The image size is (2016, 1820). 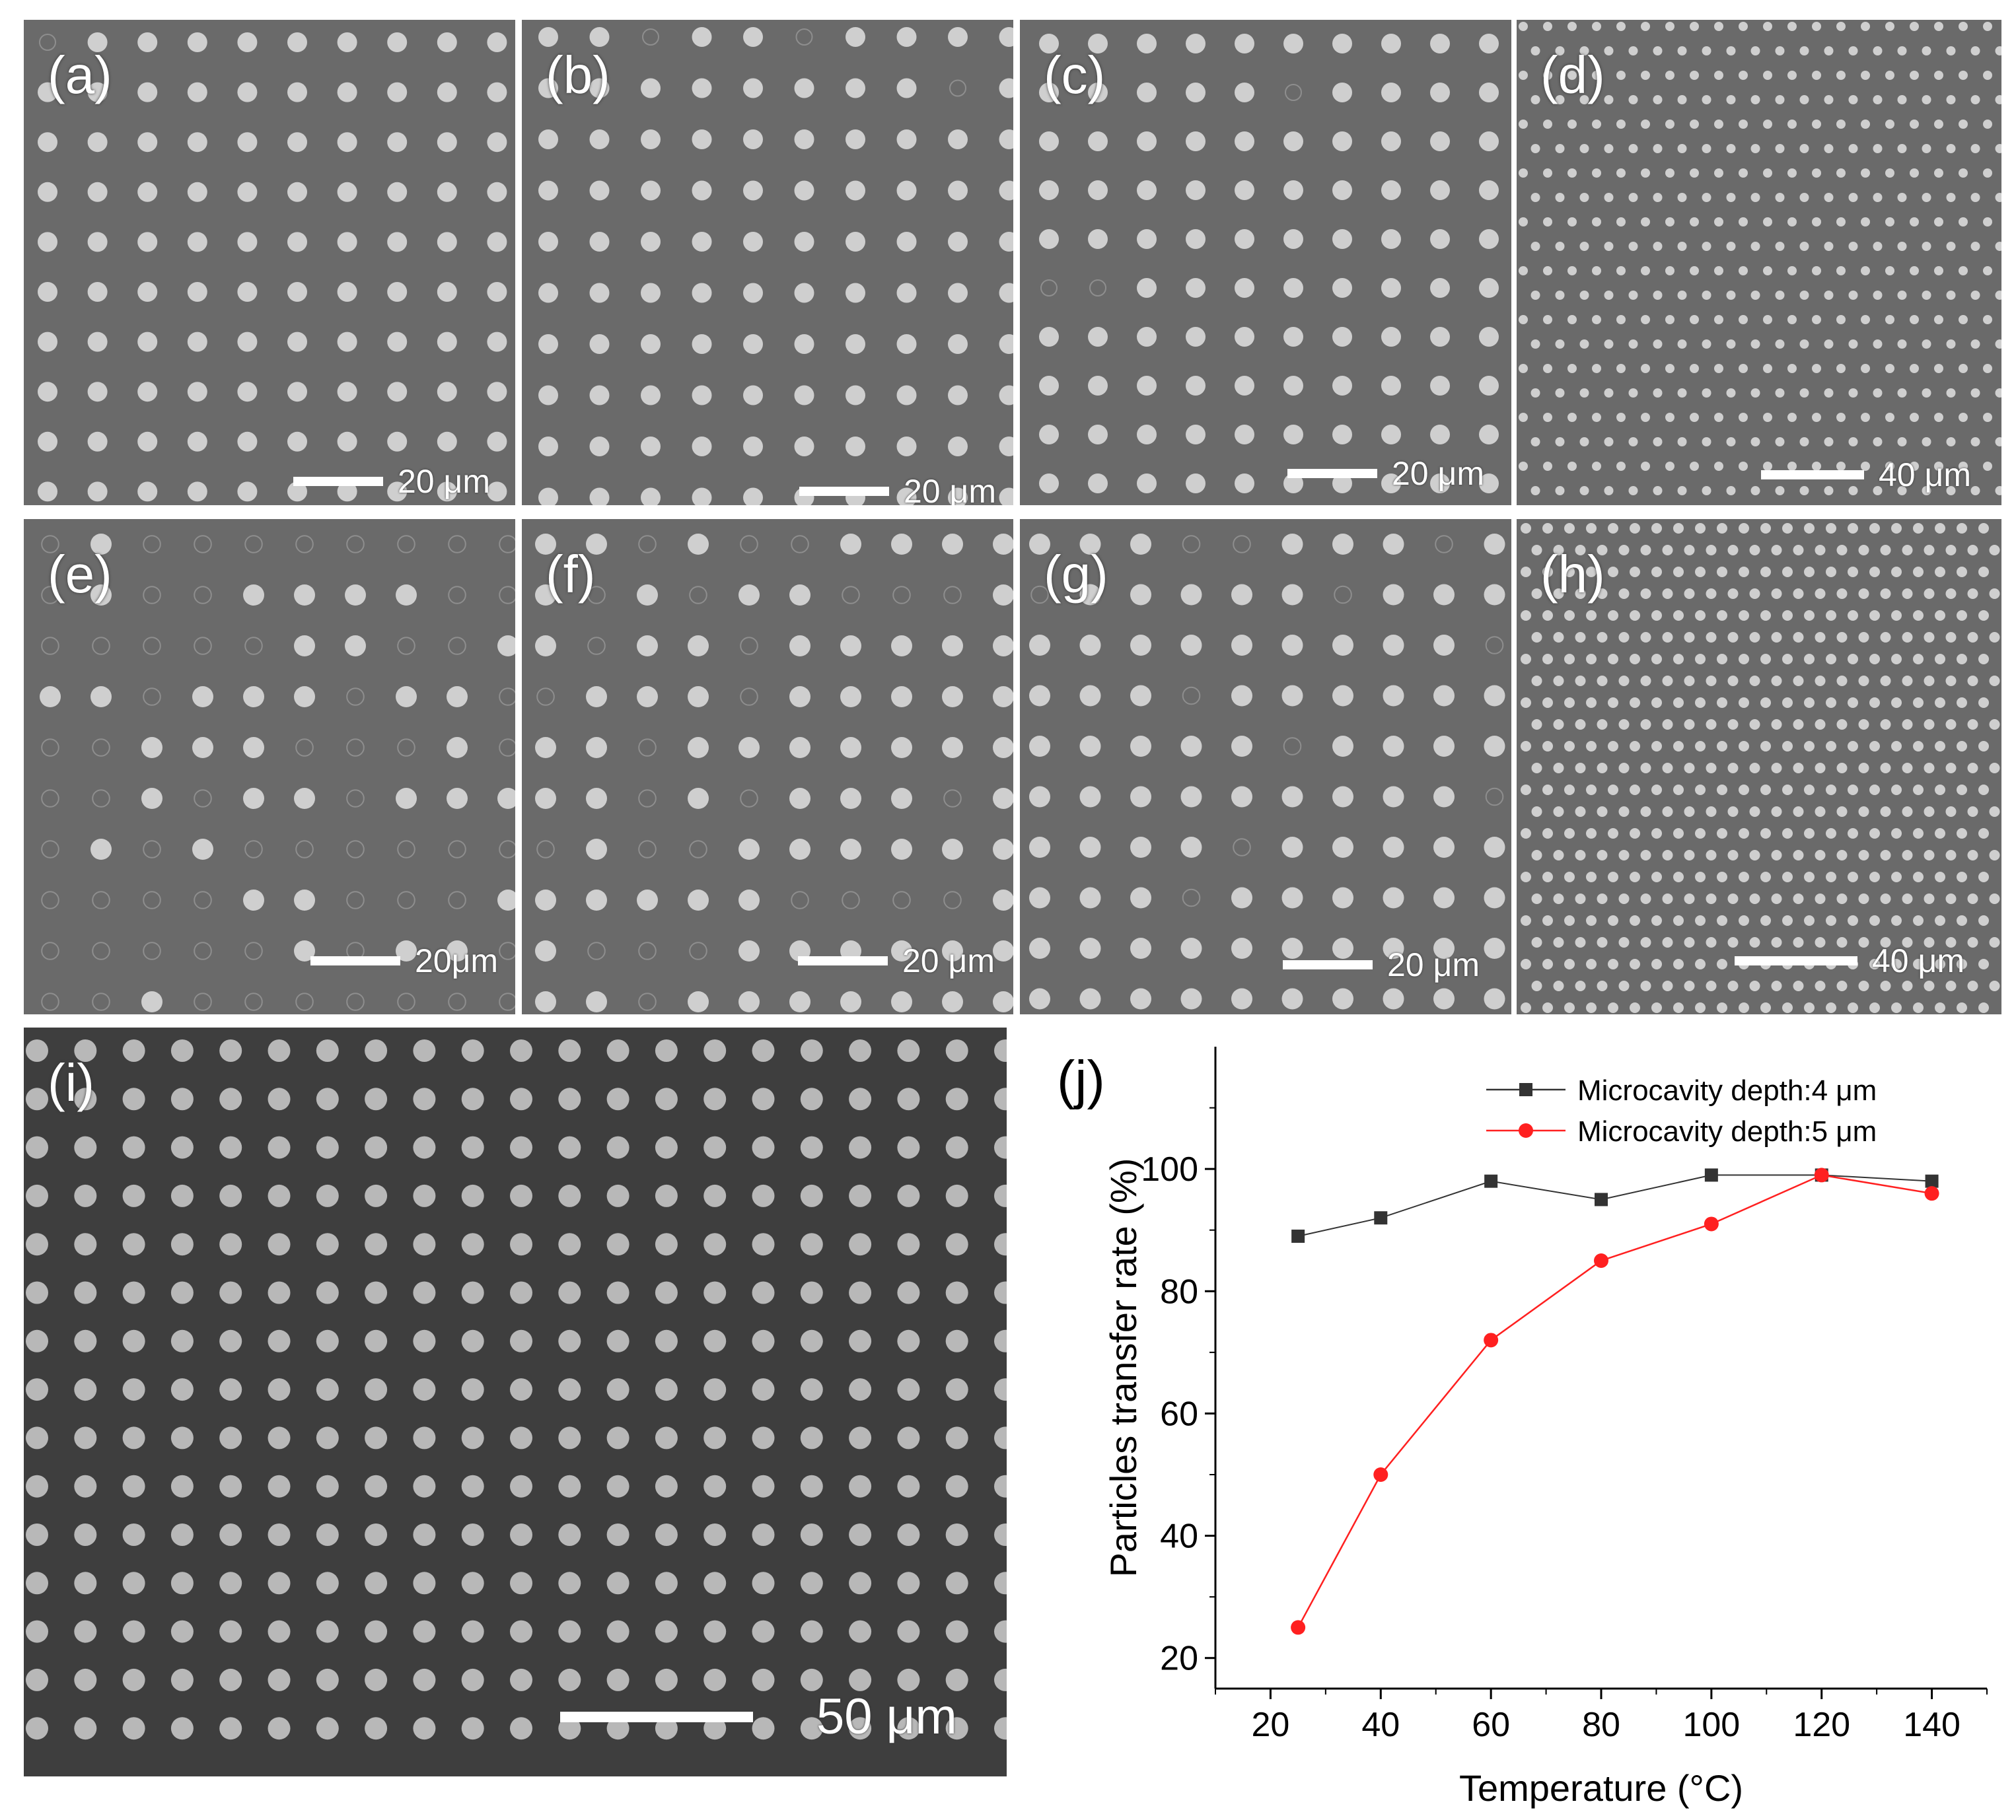 What do you see at coordinates (1267, 772) in the screenshot?
I see `sem-particle-array` at bounding box center [1267, 772].